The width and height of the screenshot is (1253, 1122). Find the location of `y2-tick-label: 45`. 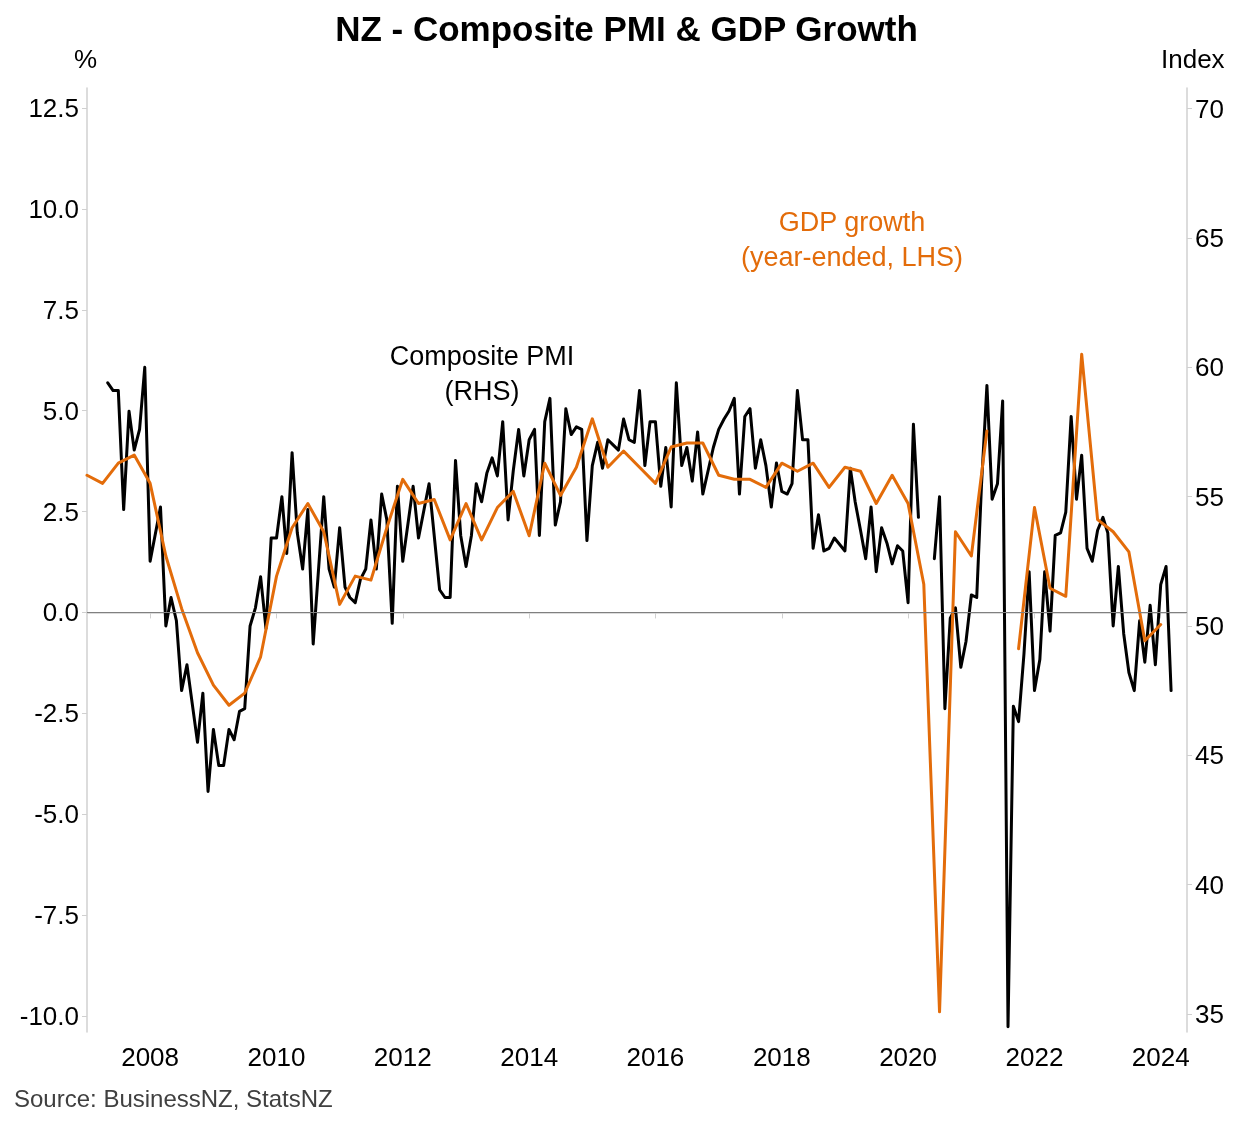

y2-tick-label: 45 is located at coordinates (1209, 755).